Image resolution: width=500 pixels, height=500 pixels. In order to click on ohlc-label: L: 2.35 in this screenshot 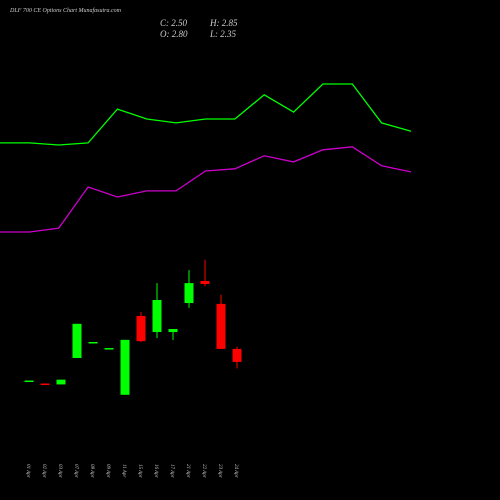, I will do `click(223, 34)`.